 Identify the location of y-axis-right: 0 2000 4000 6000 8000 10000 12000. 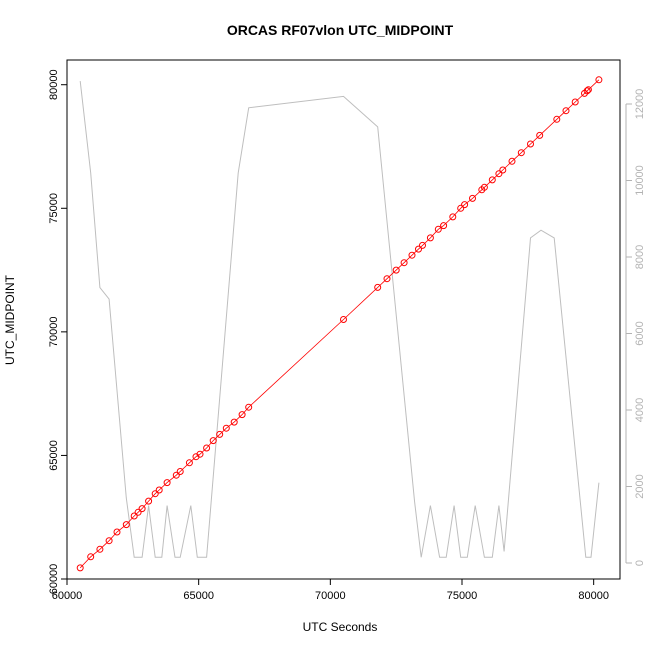
(635, 327).